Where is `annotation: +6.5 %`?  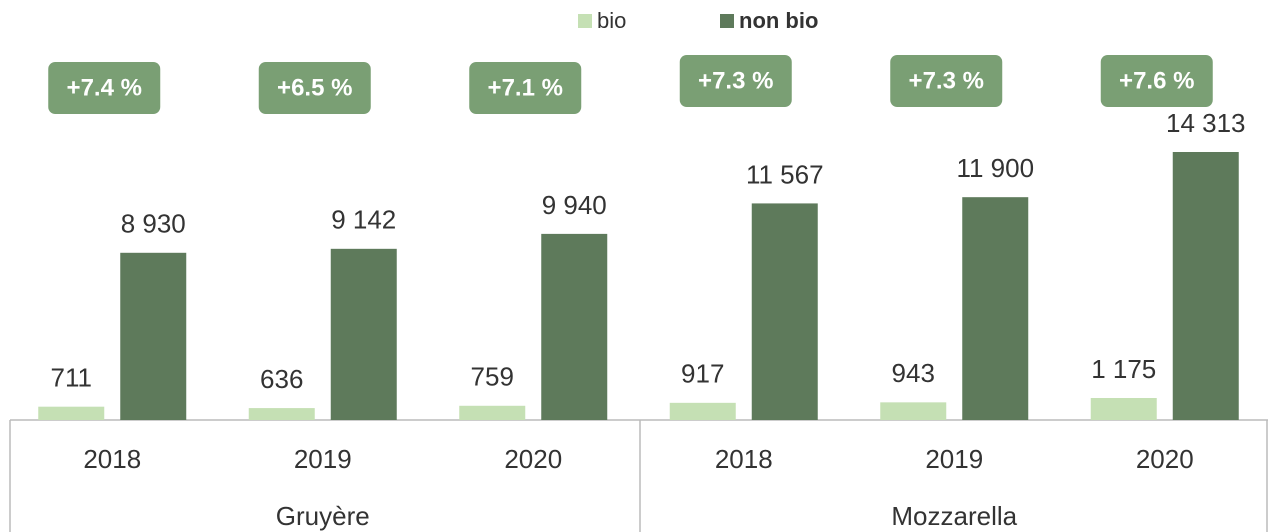
annotation: +6.5 % is located at coordinates (314, 87).